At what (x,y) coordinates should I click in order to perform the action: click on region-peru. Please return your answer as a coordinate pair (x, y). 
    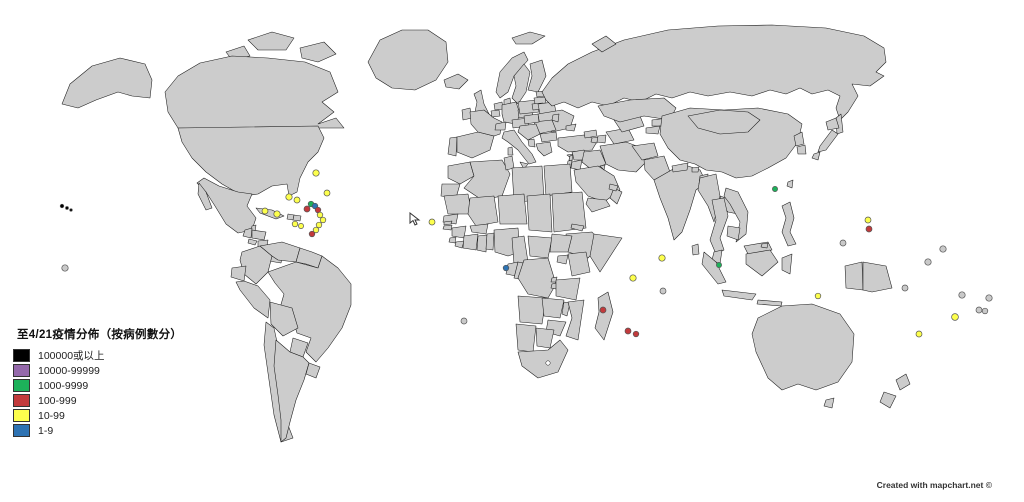
    Looking at the image, I should click on (253, 299).